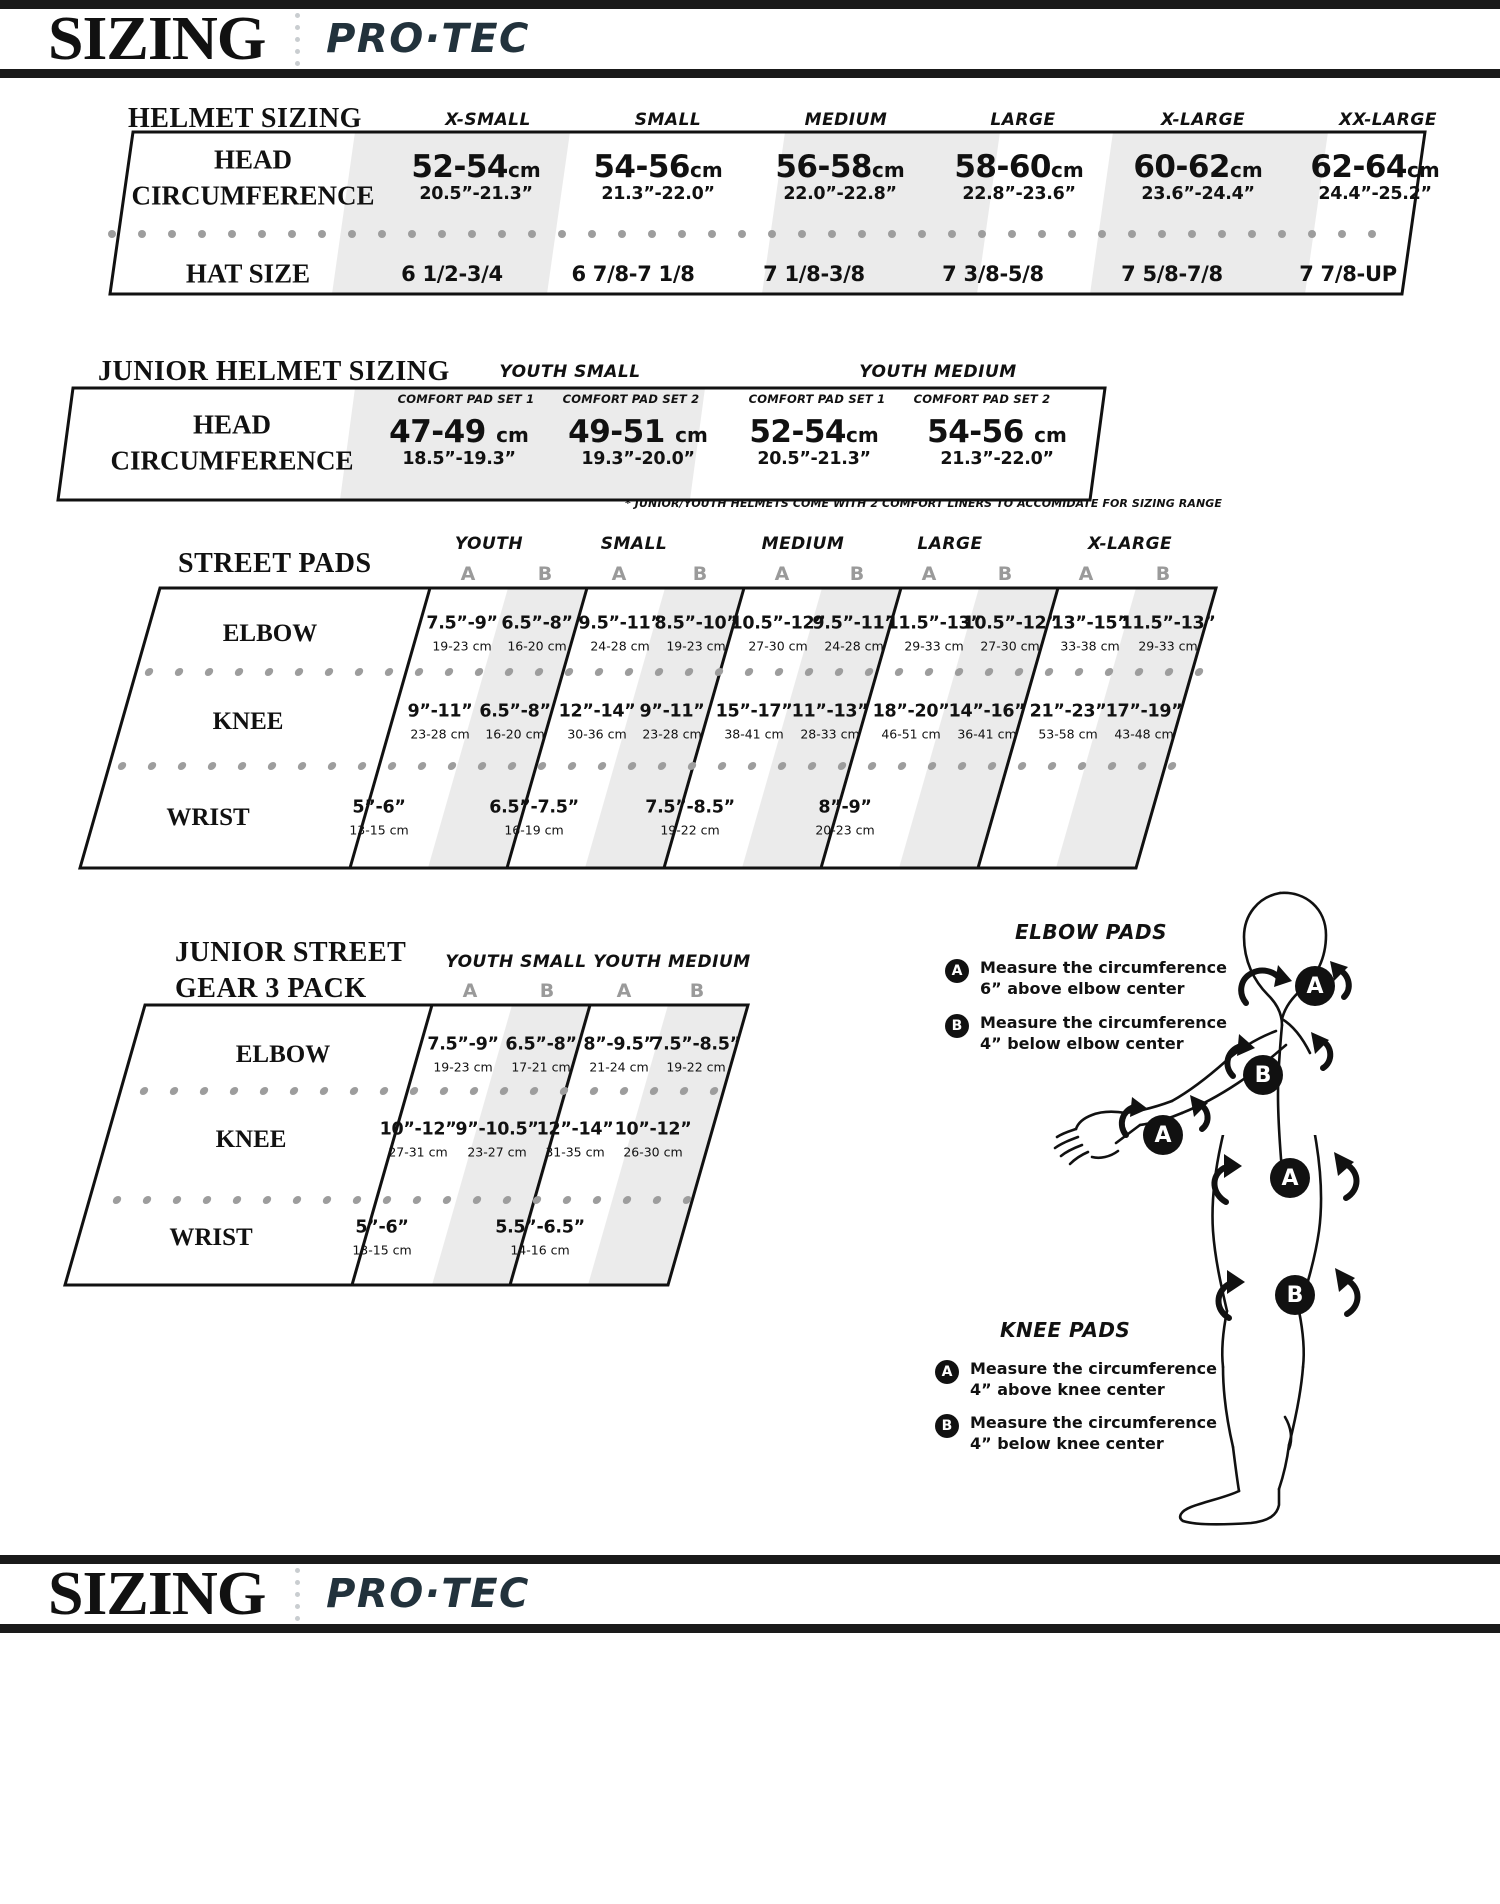 This screenshot has height=1904, width=1500. Describe the element at coordinates (653, 1139) in the screenshot. I see `junior-gear-knee-ym-b: 10”-12” 26-30 cm` at that location.